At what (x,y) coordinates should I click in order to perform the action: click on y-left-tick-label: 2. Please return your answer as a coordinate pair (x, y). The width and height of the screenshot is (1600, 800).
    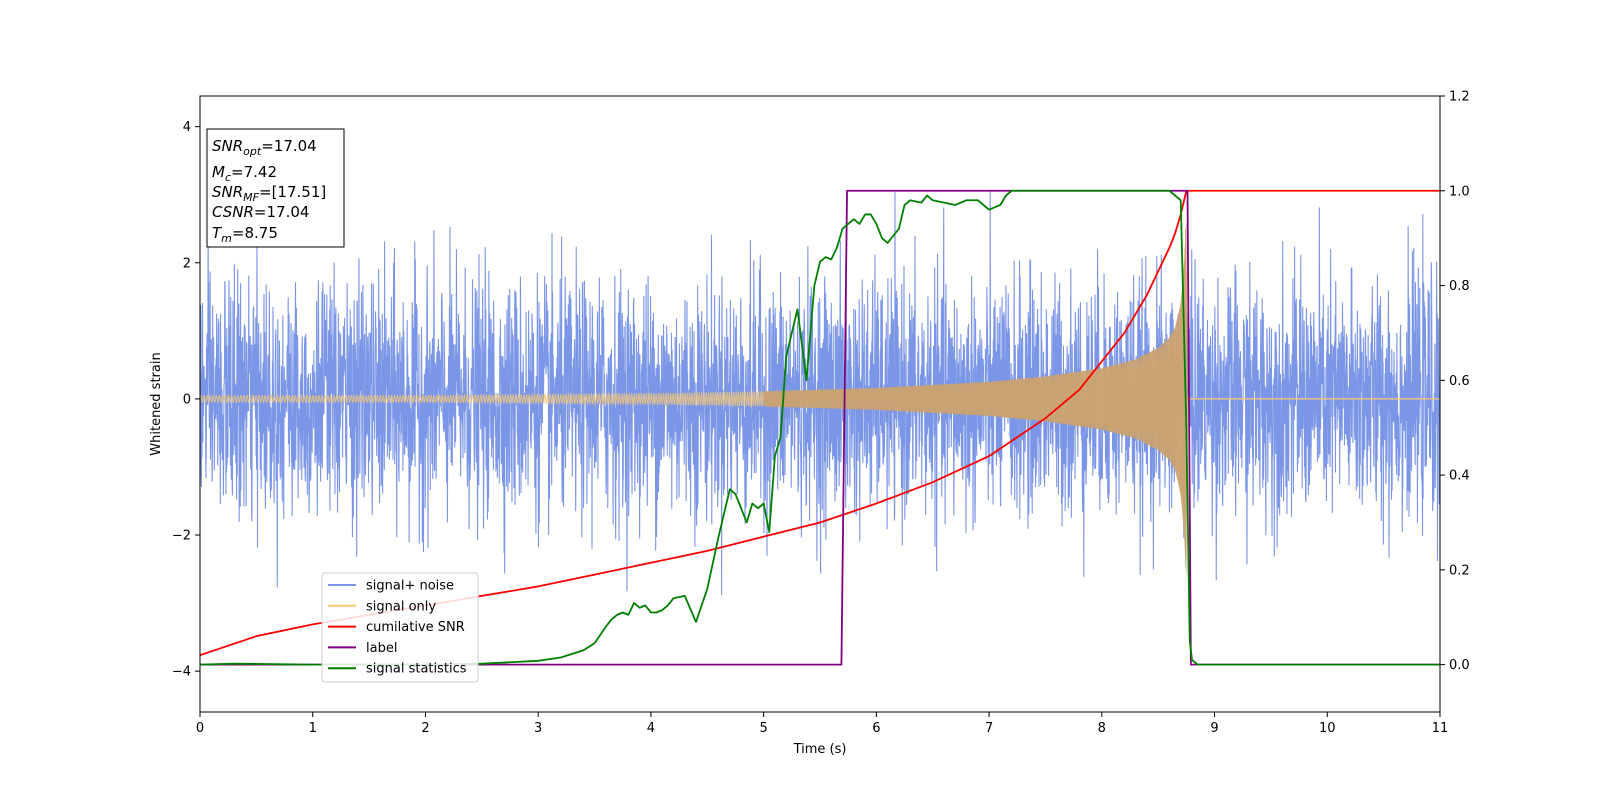
    Looking at the image, I should click on (187, 263).